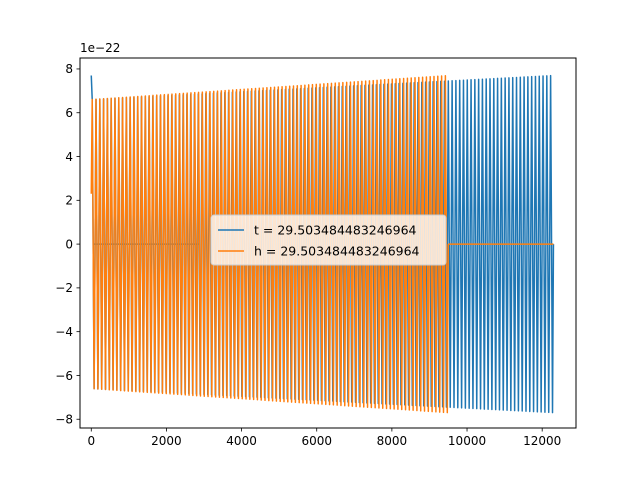  I want to click on y-tick-label: 6, so click(69, 113).